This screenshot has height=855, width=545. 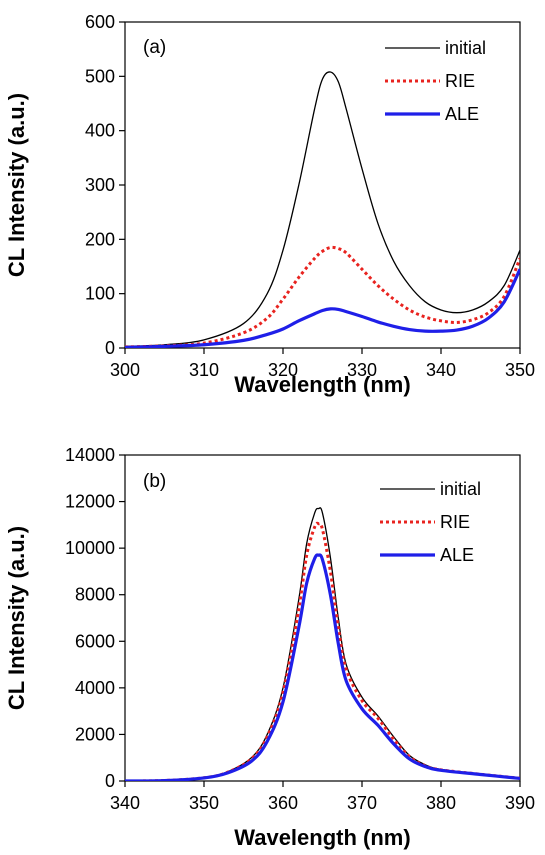 What do you see at coordinates (100, 185) in the screenshot?
I see `y-tick-label: 300` at bounding box center [100, 185].